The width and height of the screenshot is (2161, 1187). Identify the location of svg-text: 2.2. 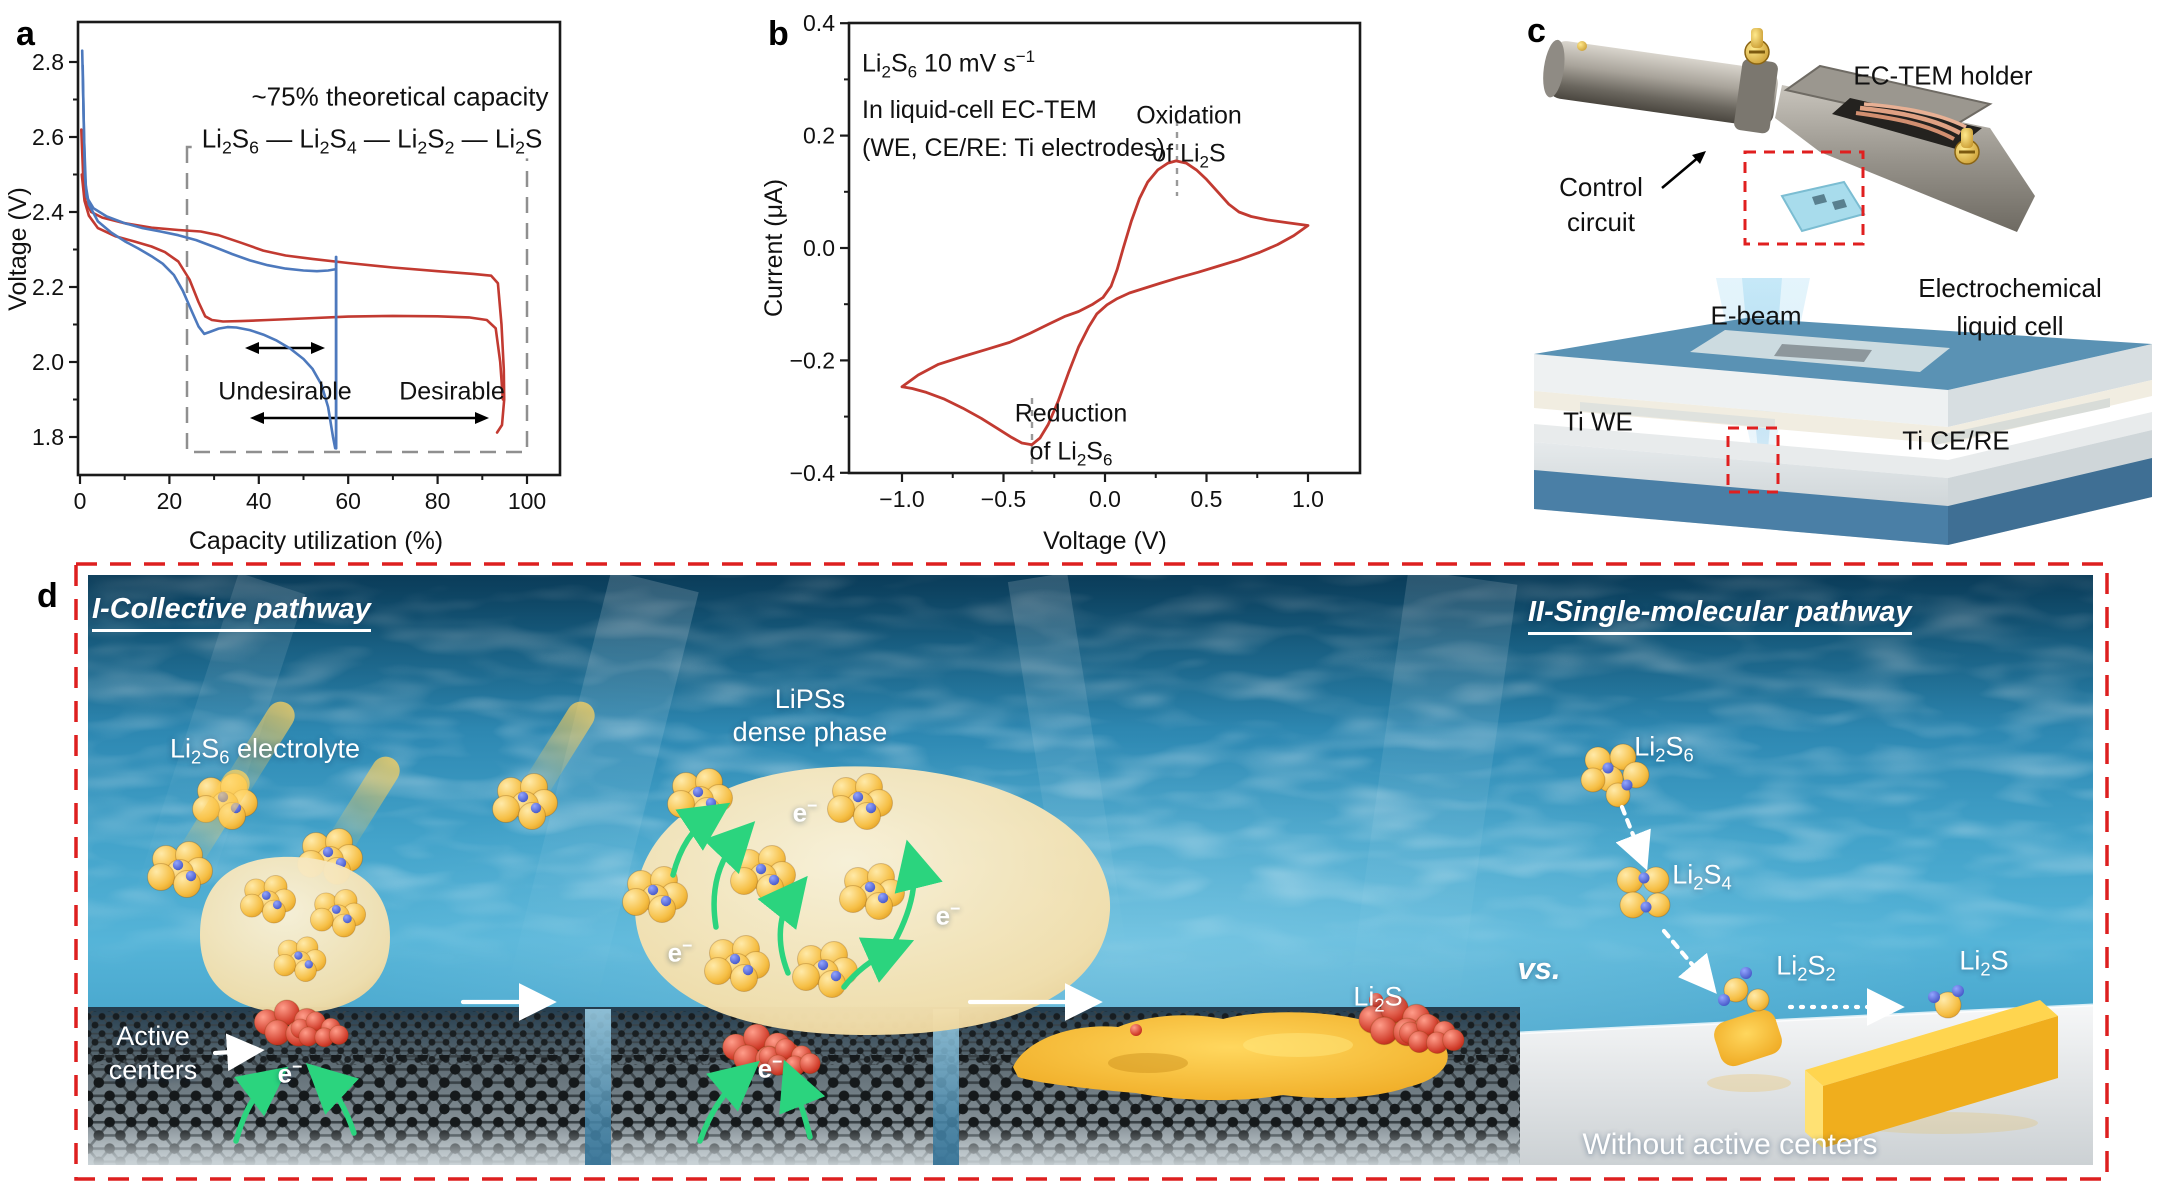
(48, 287).